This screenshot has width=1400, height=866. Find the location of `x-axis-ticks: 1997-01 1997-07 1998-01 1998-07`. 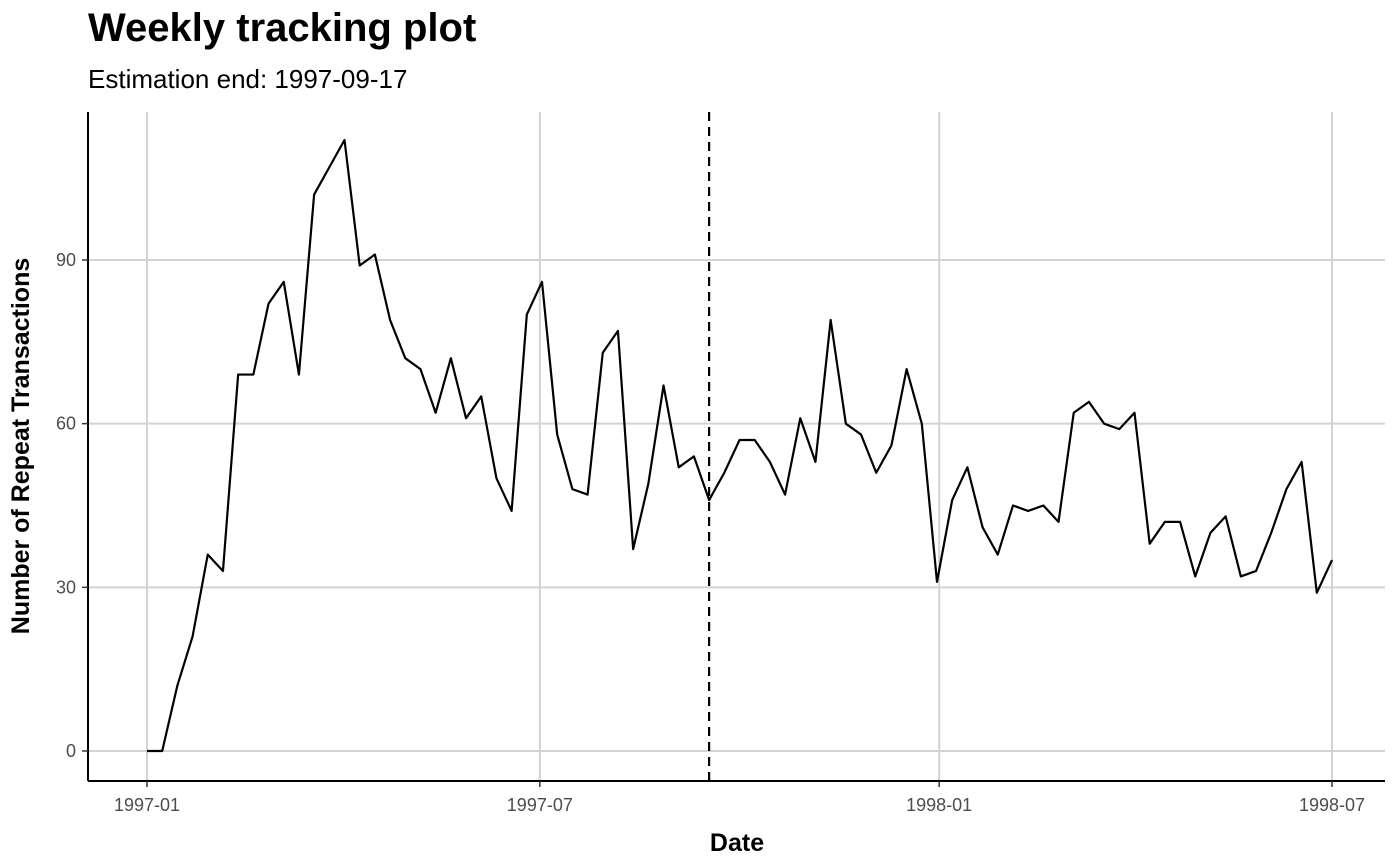

x-axis-ticks: 1997-01 1997-07 1998-01 1998-07 is located at coordinates (739, 798).